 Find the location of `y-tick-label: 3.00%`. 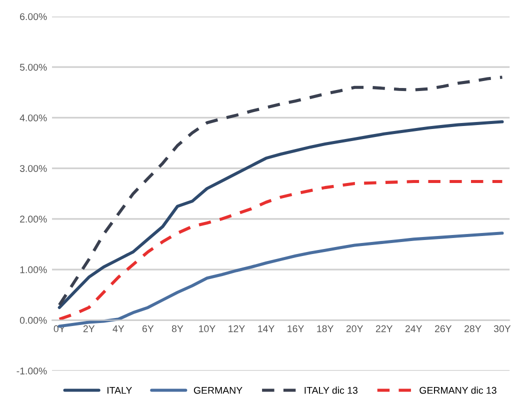

y-tick-label: 3.00% is located at coordinates (33, 168).